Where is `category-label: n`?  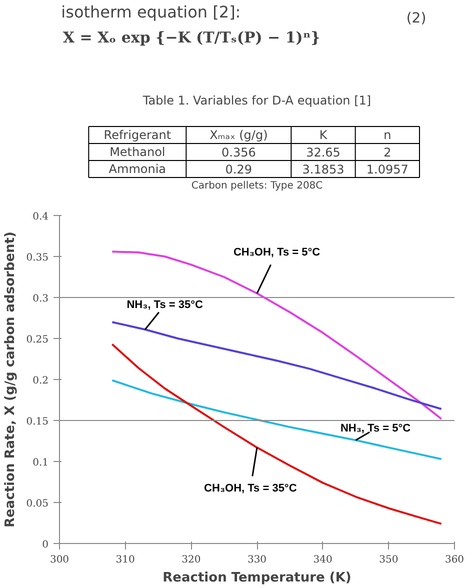
category-label: n is located at coordinates (388, 135).